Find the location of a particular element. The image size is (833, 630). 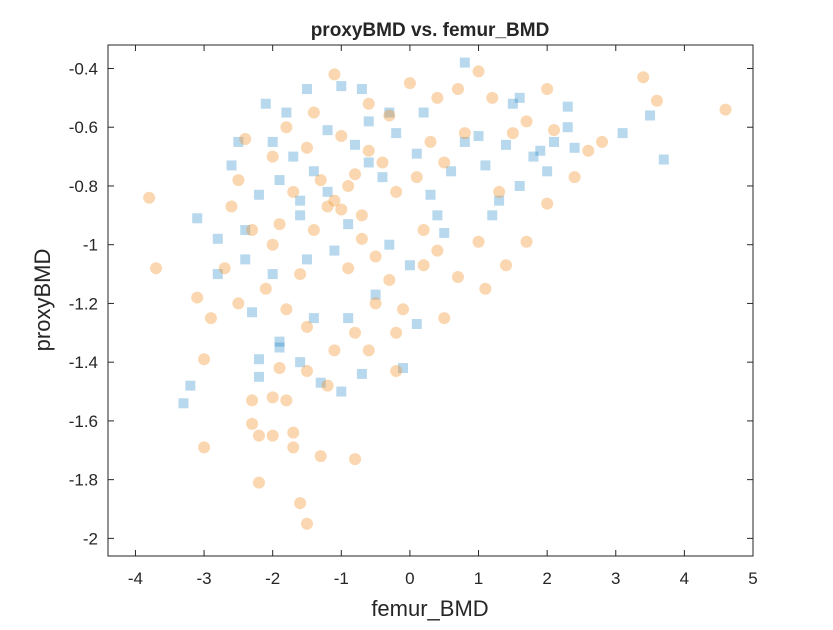

x-tick-label: -4 is located at coordinates (135, 578).